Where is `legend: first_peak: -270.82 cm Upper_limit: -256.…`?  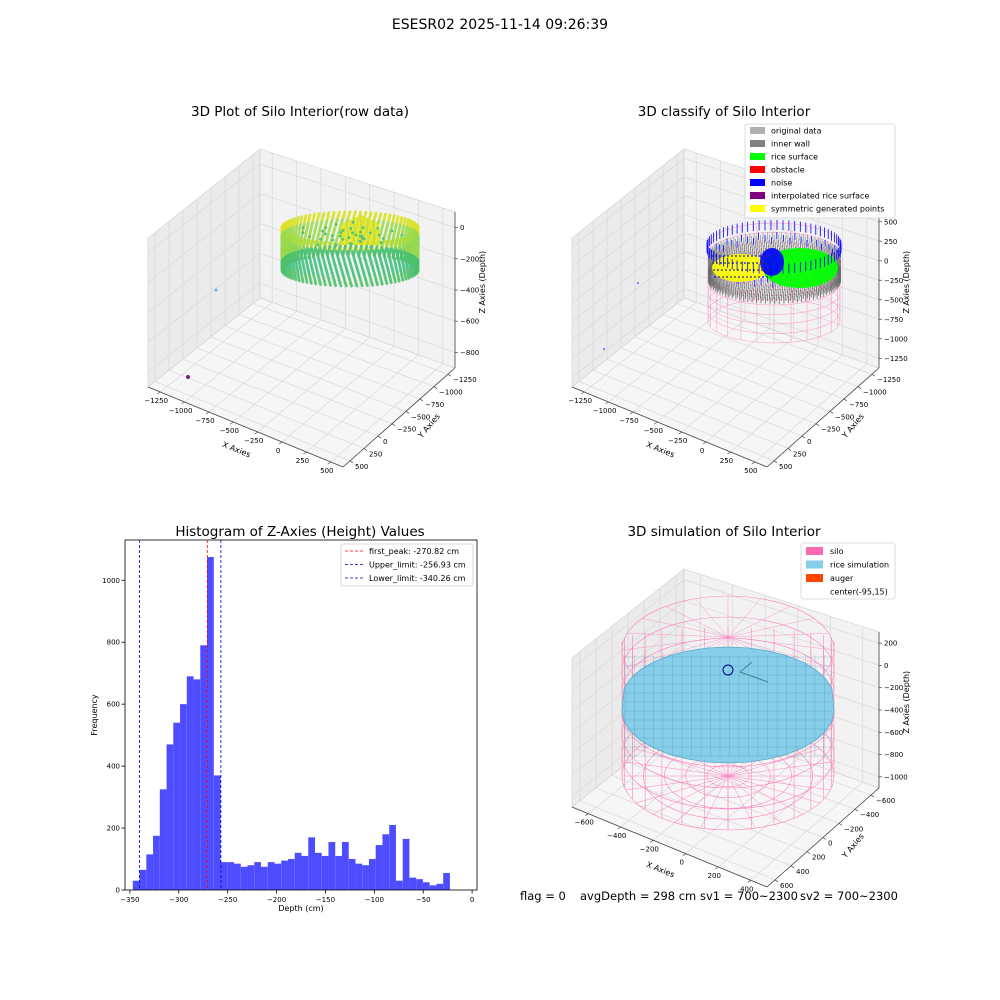 legend: first_peak: -270.82 cm Upper_limit: -256.… is located at coordinates (407, 565).